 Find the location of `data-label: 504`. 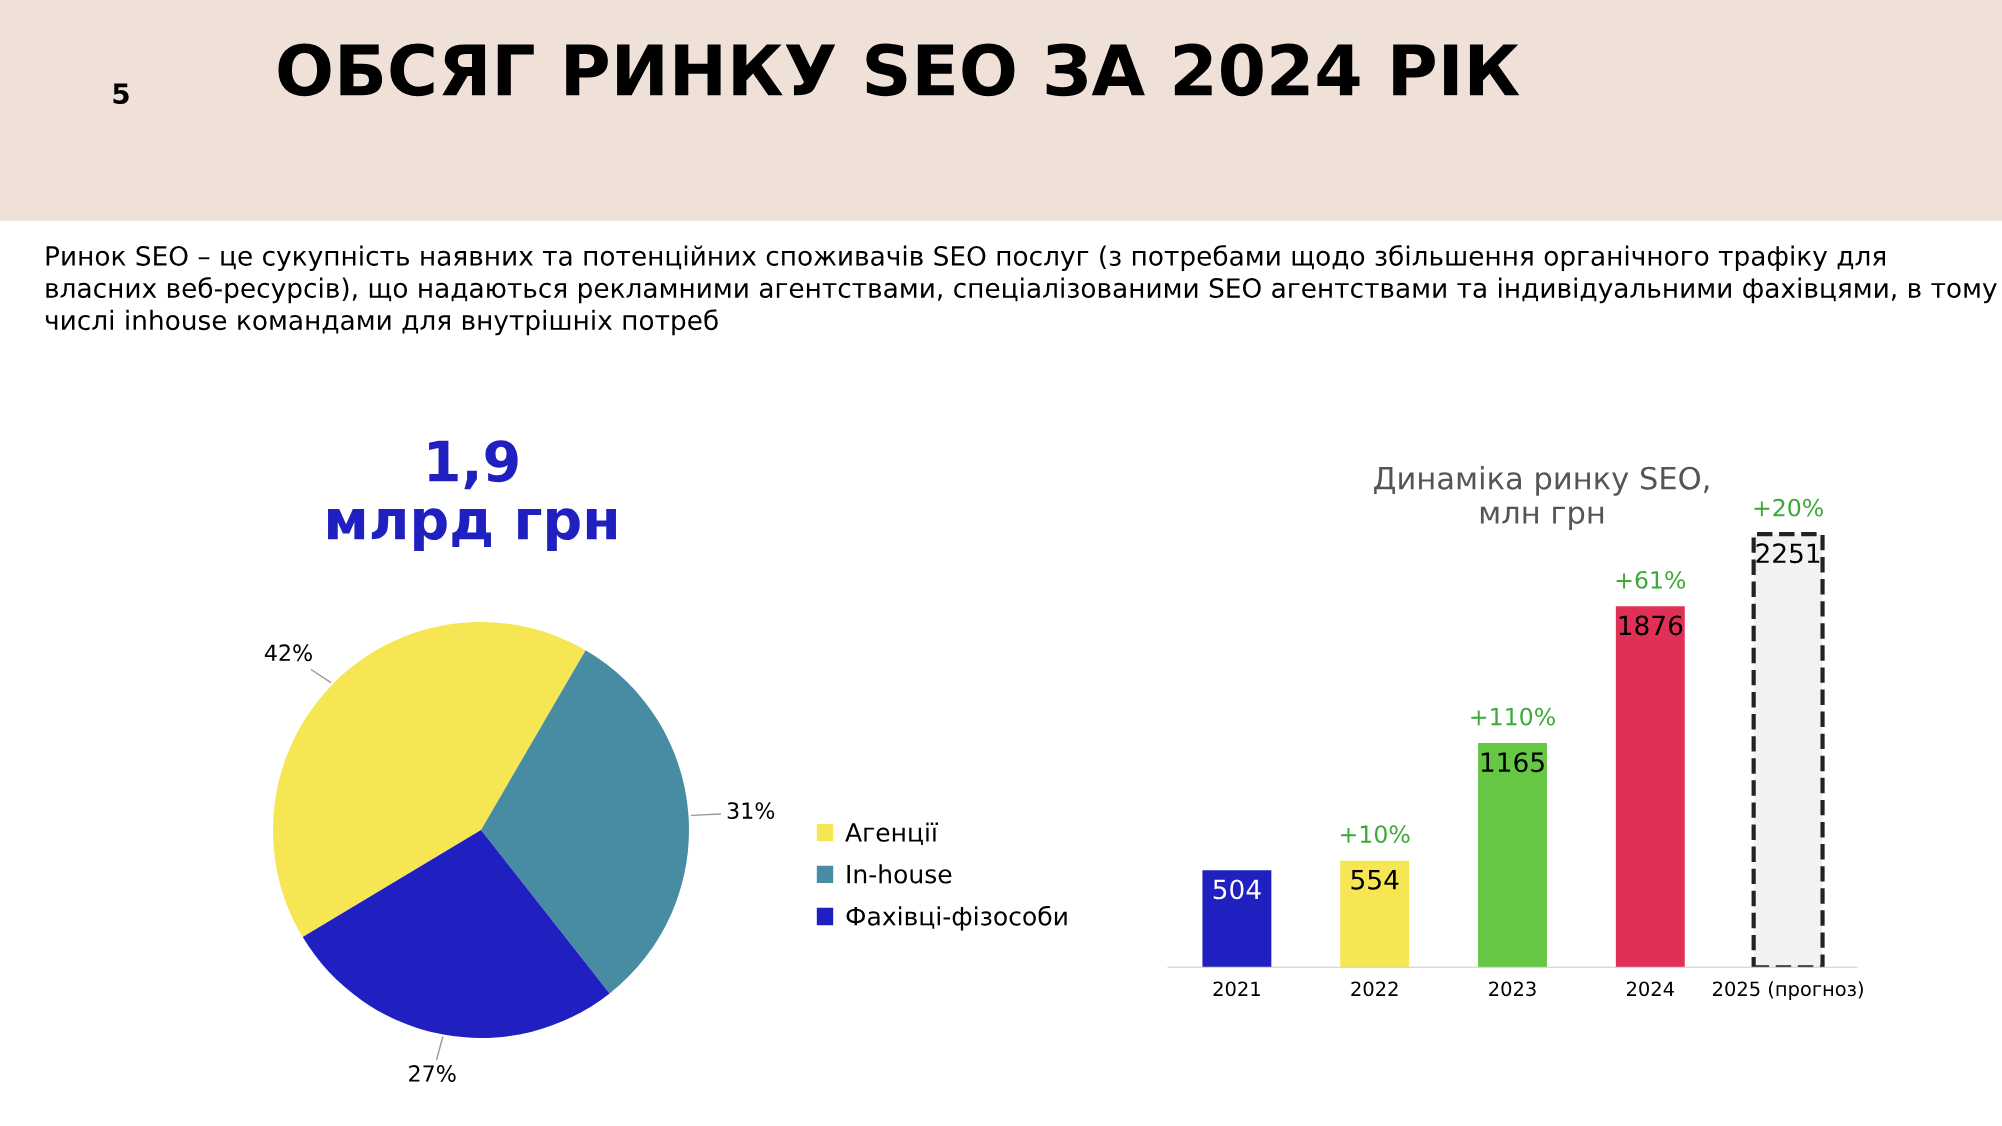

data-label: 504 is located at coordinates (1237, 889).